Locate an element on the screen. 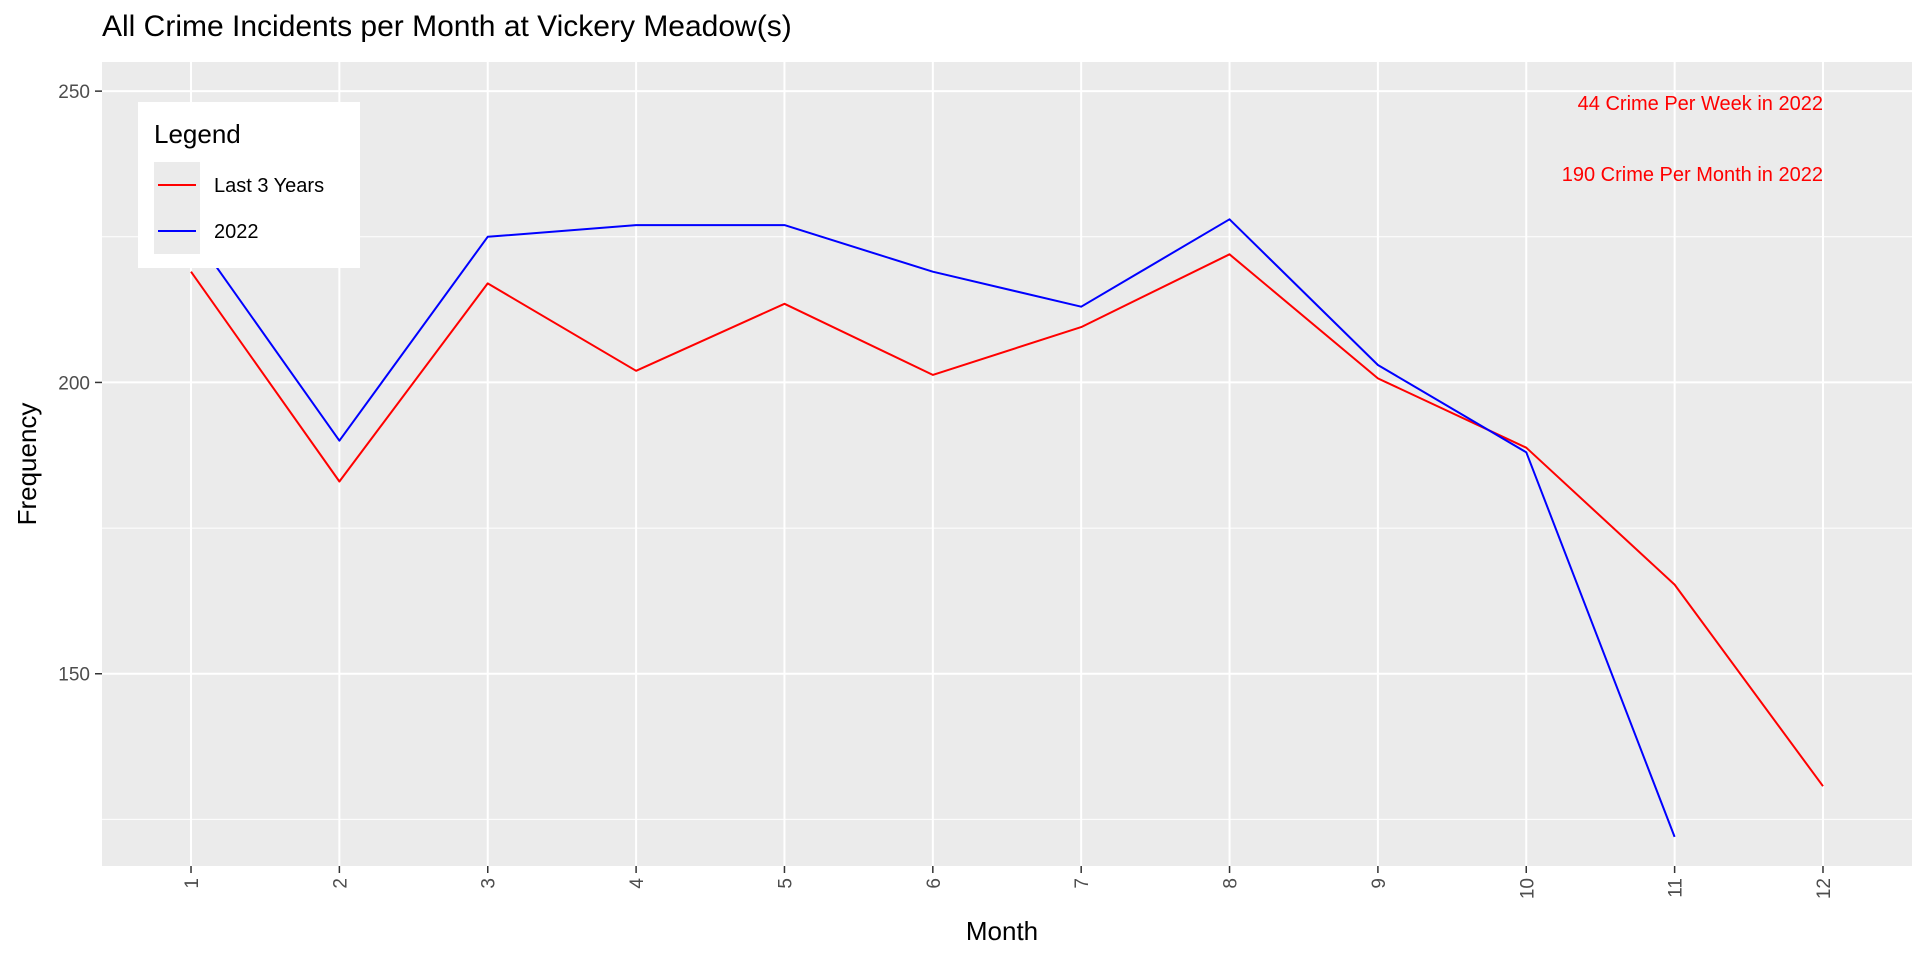 The width and height of the screenshot is (1920, 960). x-tick-label: 8 is located at coordinates (1231, 883).